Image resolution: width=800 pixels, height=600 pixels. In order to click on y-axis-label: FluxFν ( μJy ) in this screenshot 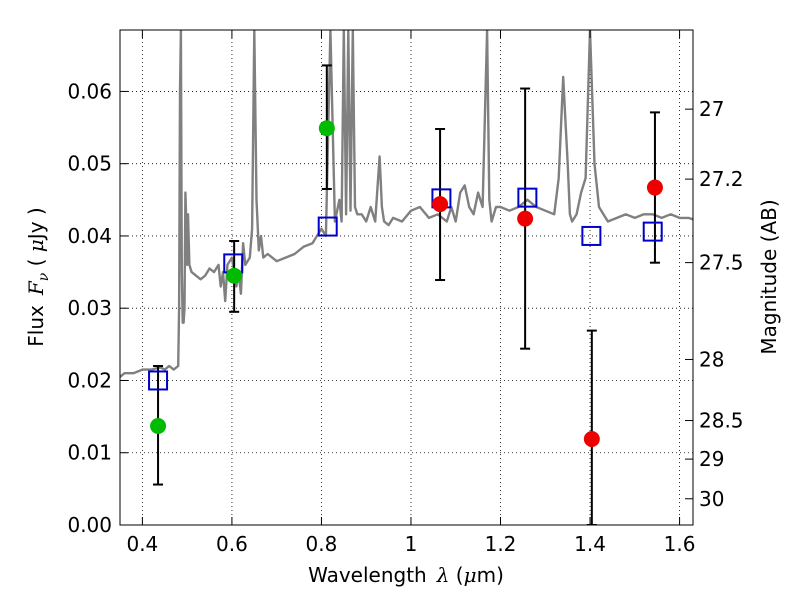, I will do `click(38, 276)`.